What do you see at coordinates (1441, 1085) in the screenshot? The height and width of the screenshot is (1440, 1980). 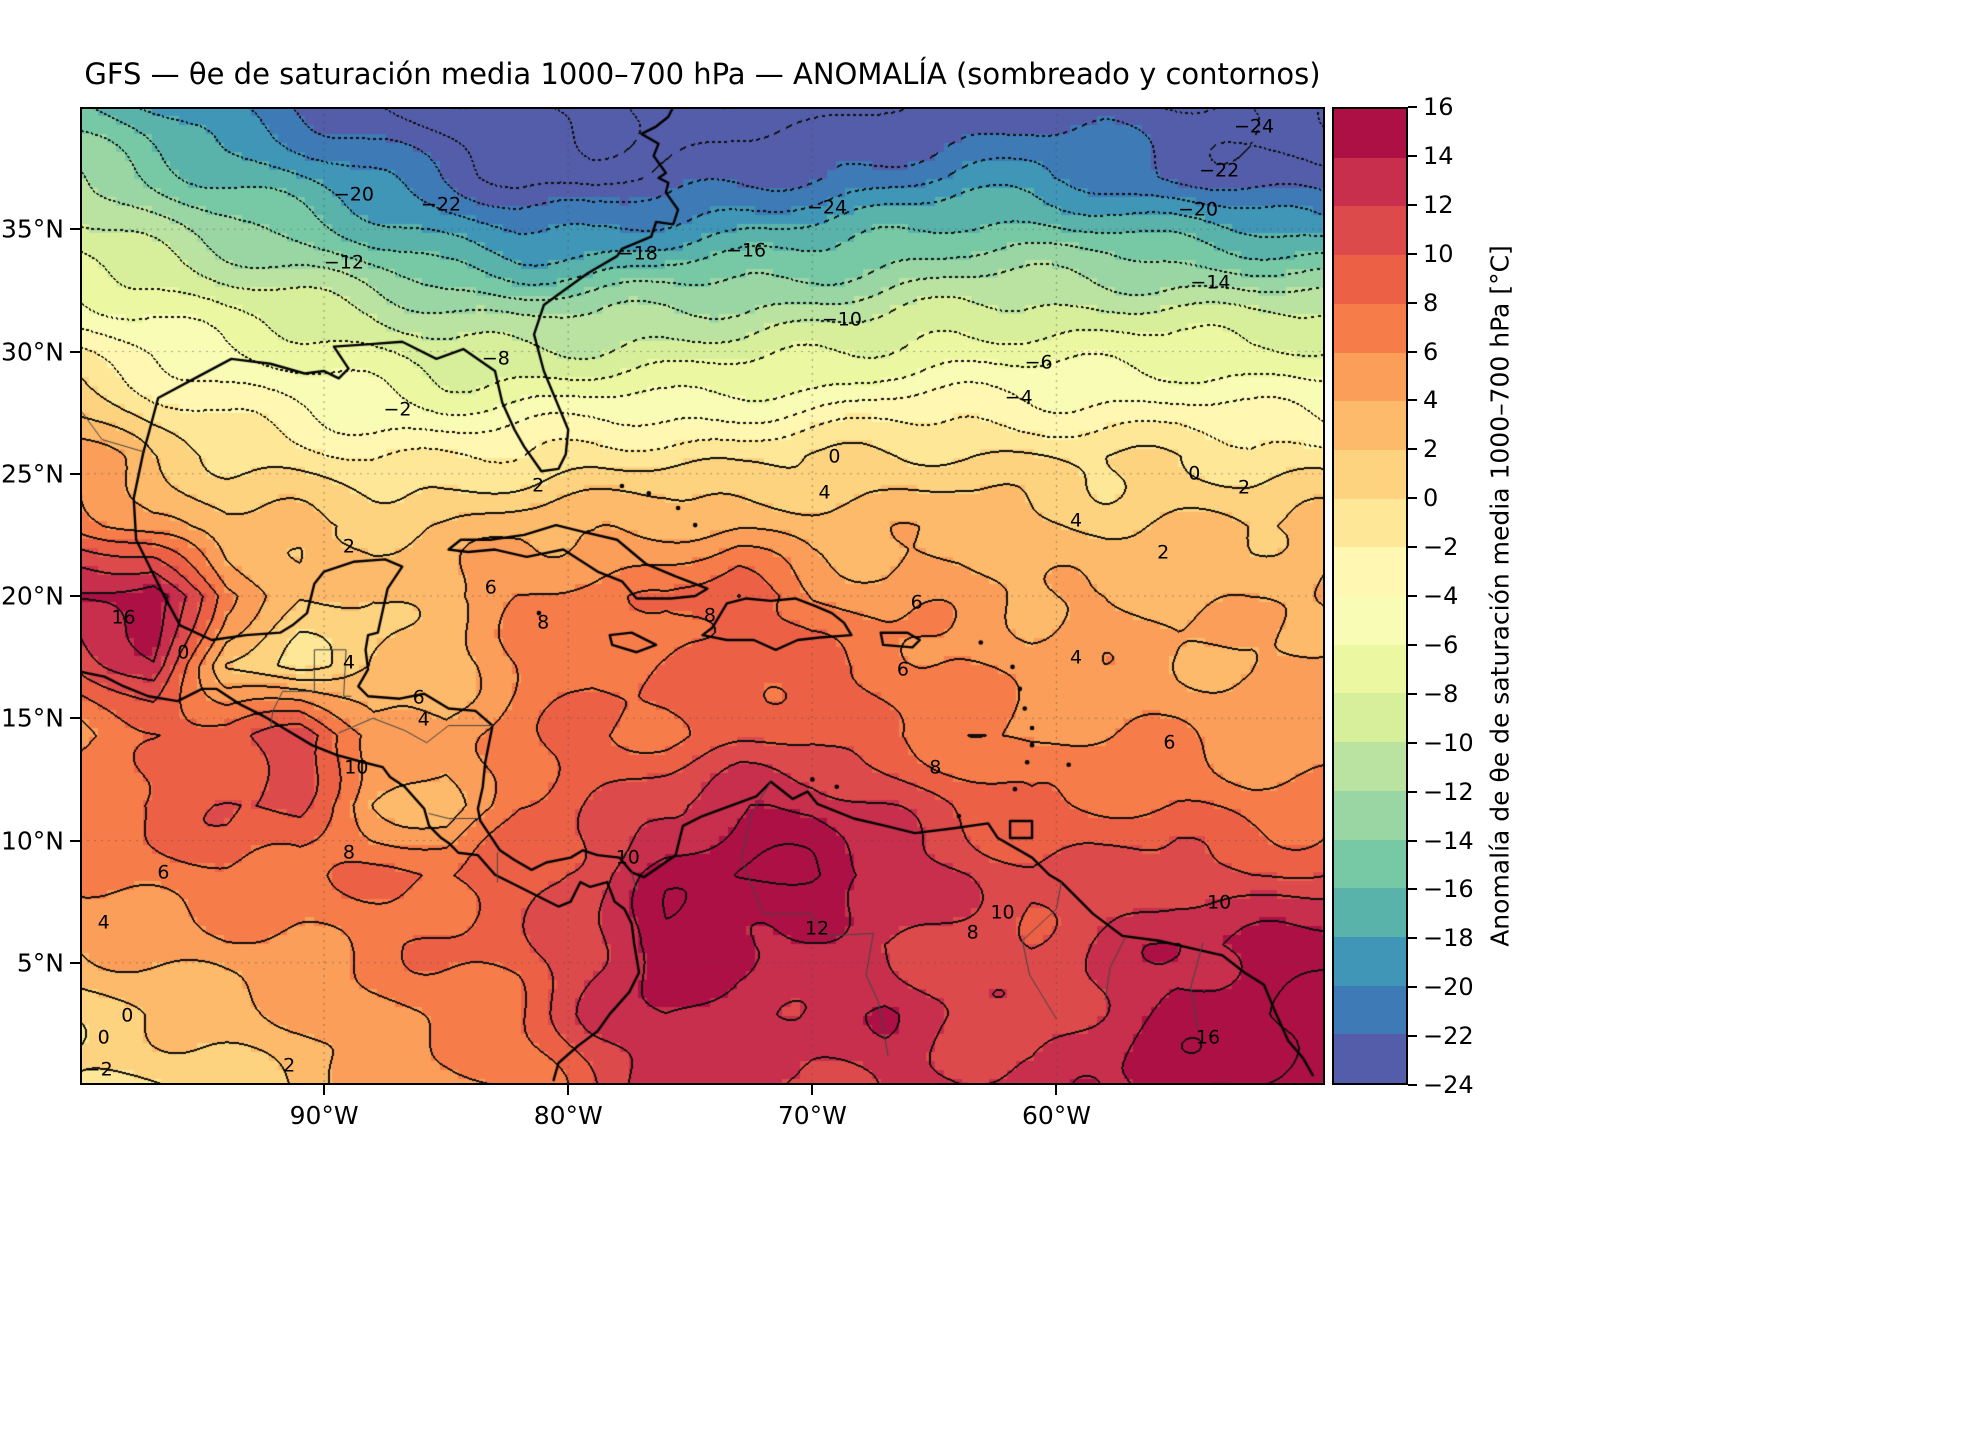 I see `colorbar-tick-label: −24` at bounding box center [1441, 1085].